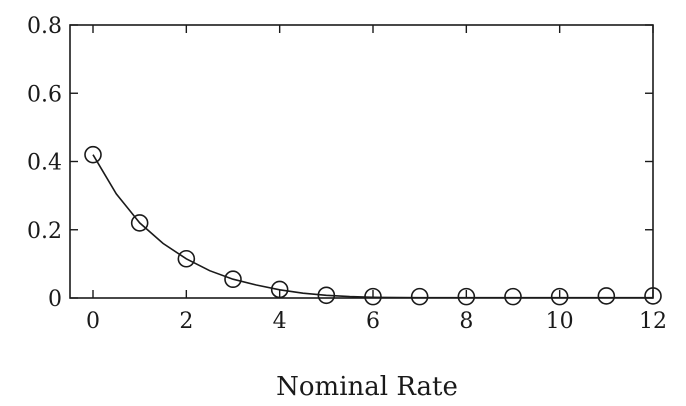  I want to click on x-tick-label: 10, so click(560, 321).